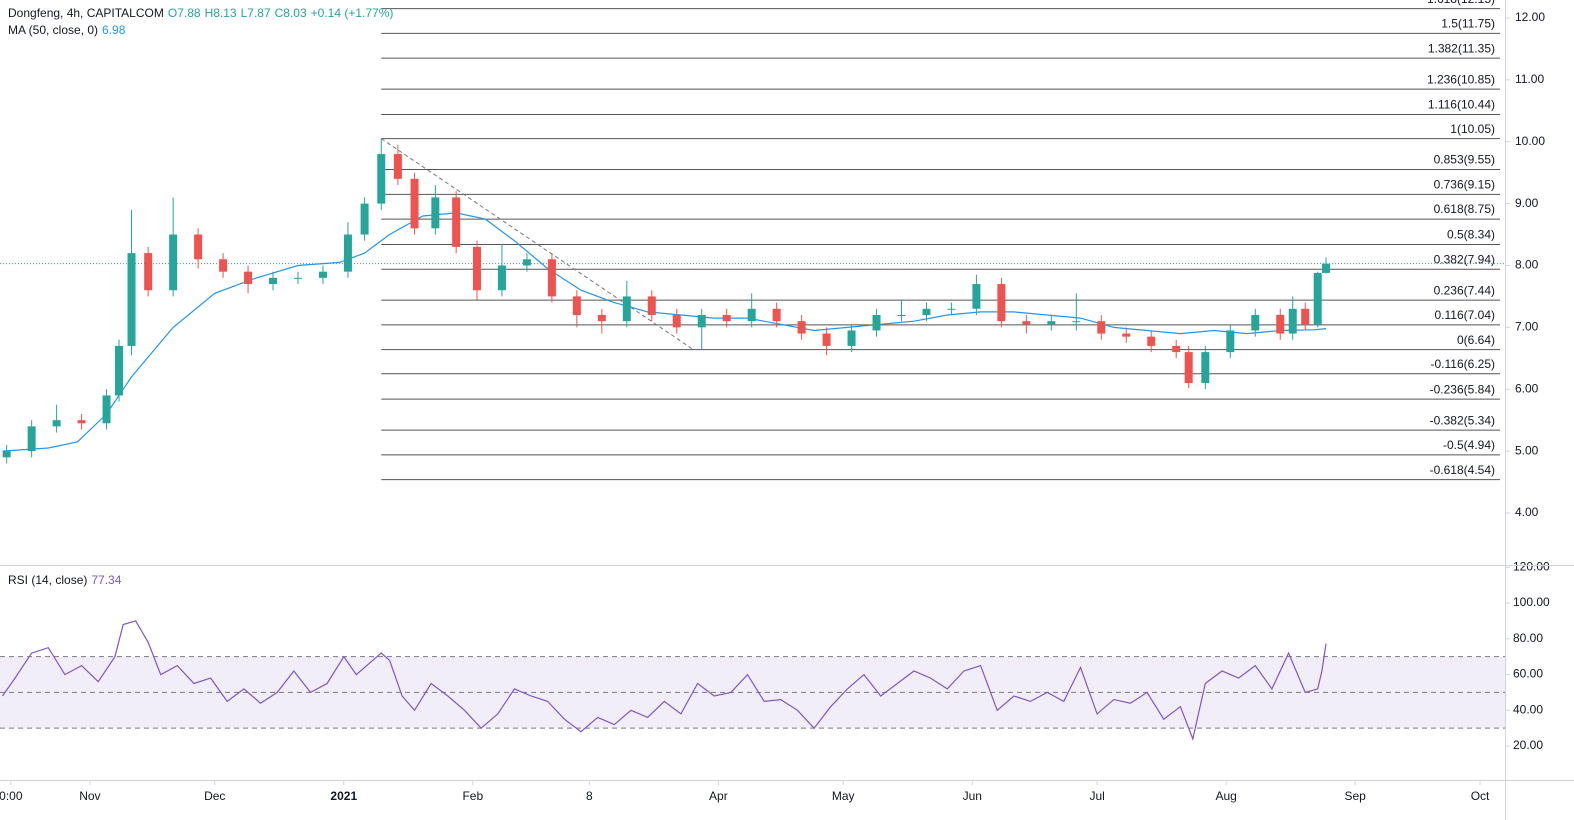 The height and width of the screenshot is (820, 1574). What do you see at coordinates (1476, 340) in the screenshot?
I see `fib-label: 0(6.64)` at bounding box center [1476, 340].